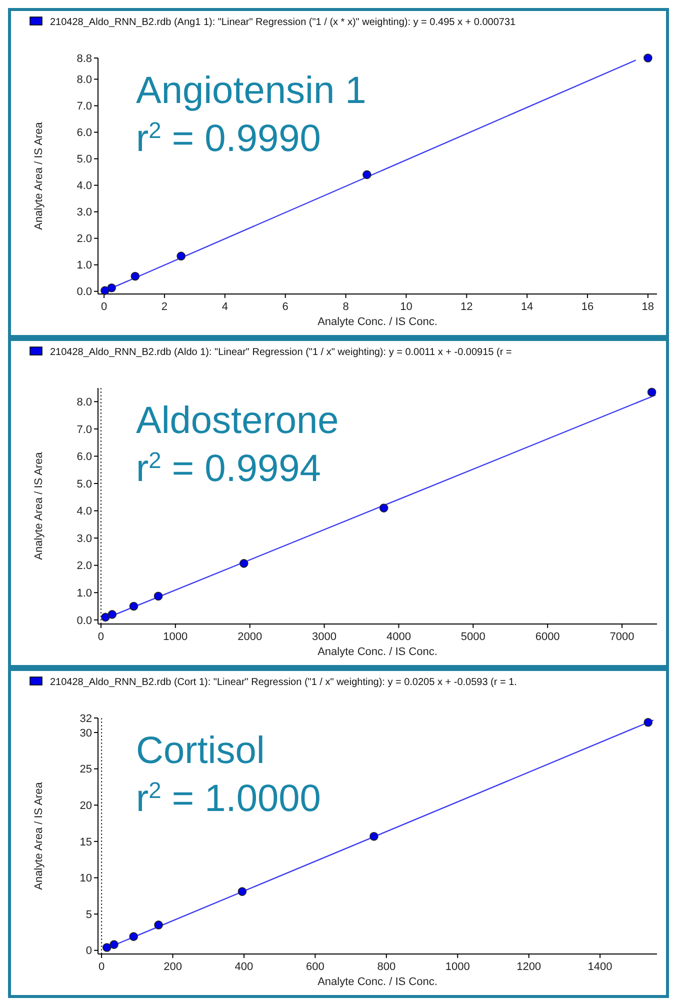 This screenshot has width=677, height=1000. Describe the element at coordinates (237, 421) in the screenshot. I see `annotation: Aldosterone` at that location.